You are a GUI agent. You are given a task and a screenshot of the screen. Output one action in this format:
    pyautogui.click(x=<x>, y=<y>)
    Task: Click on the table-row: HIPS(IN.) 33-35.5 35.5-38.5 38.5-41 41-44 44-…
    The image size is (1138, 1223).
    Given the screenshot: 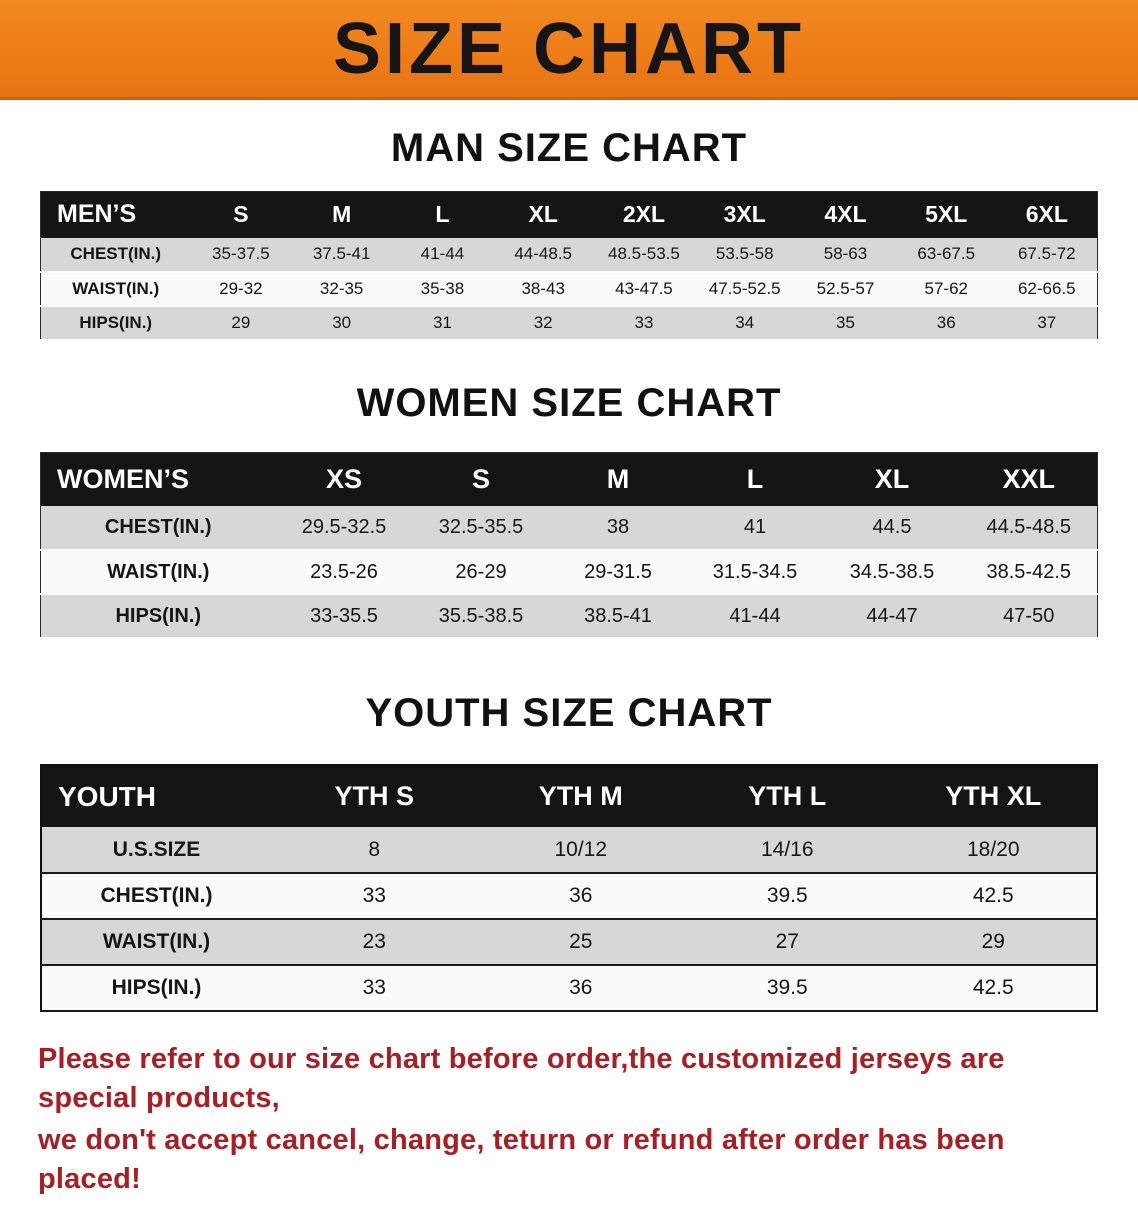 What is the action you would take?
    pyautogui.click(x=569, y=616)
    